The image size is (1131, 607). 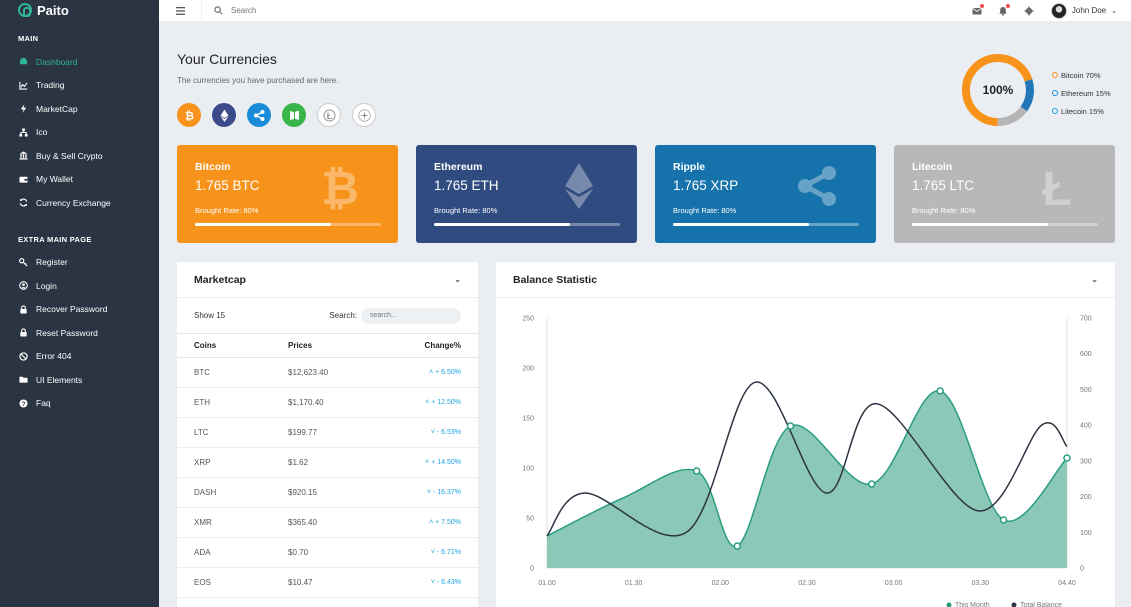 What do you see at coordinates (227, 185) in the screenshot?
I see `card-amount: 1.765 BTC` at bounding box center [227, 185].